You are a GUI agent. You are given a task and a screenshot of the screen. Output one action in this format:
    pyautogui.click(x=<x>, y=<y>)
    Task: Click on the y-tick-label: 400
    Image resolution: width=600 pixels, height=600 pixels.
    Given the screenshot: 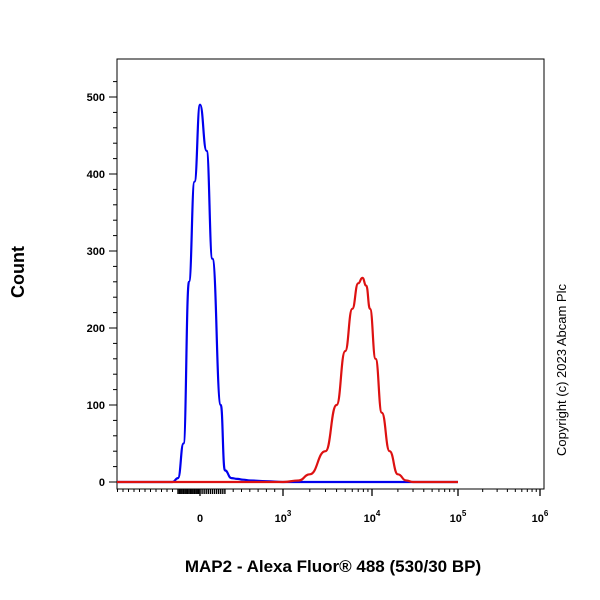 What is the action you would take?
    pyautogui.click(x=96, y=175)
    